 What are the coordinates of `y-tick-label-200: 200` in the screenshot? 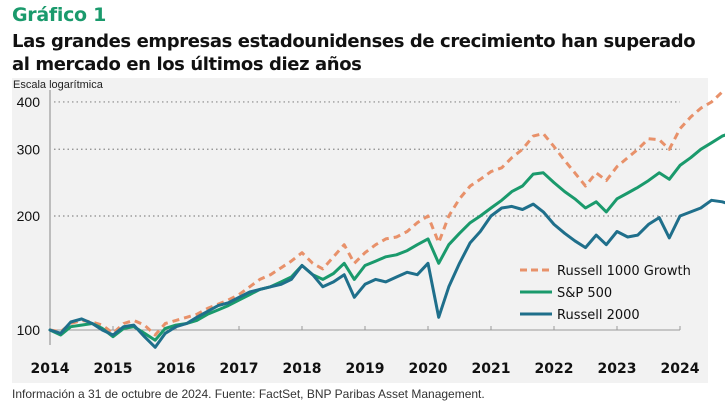 It's located at (29, 216).